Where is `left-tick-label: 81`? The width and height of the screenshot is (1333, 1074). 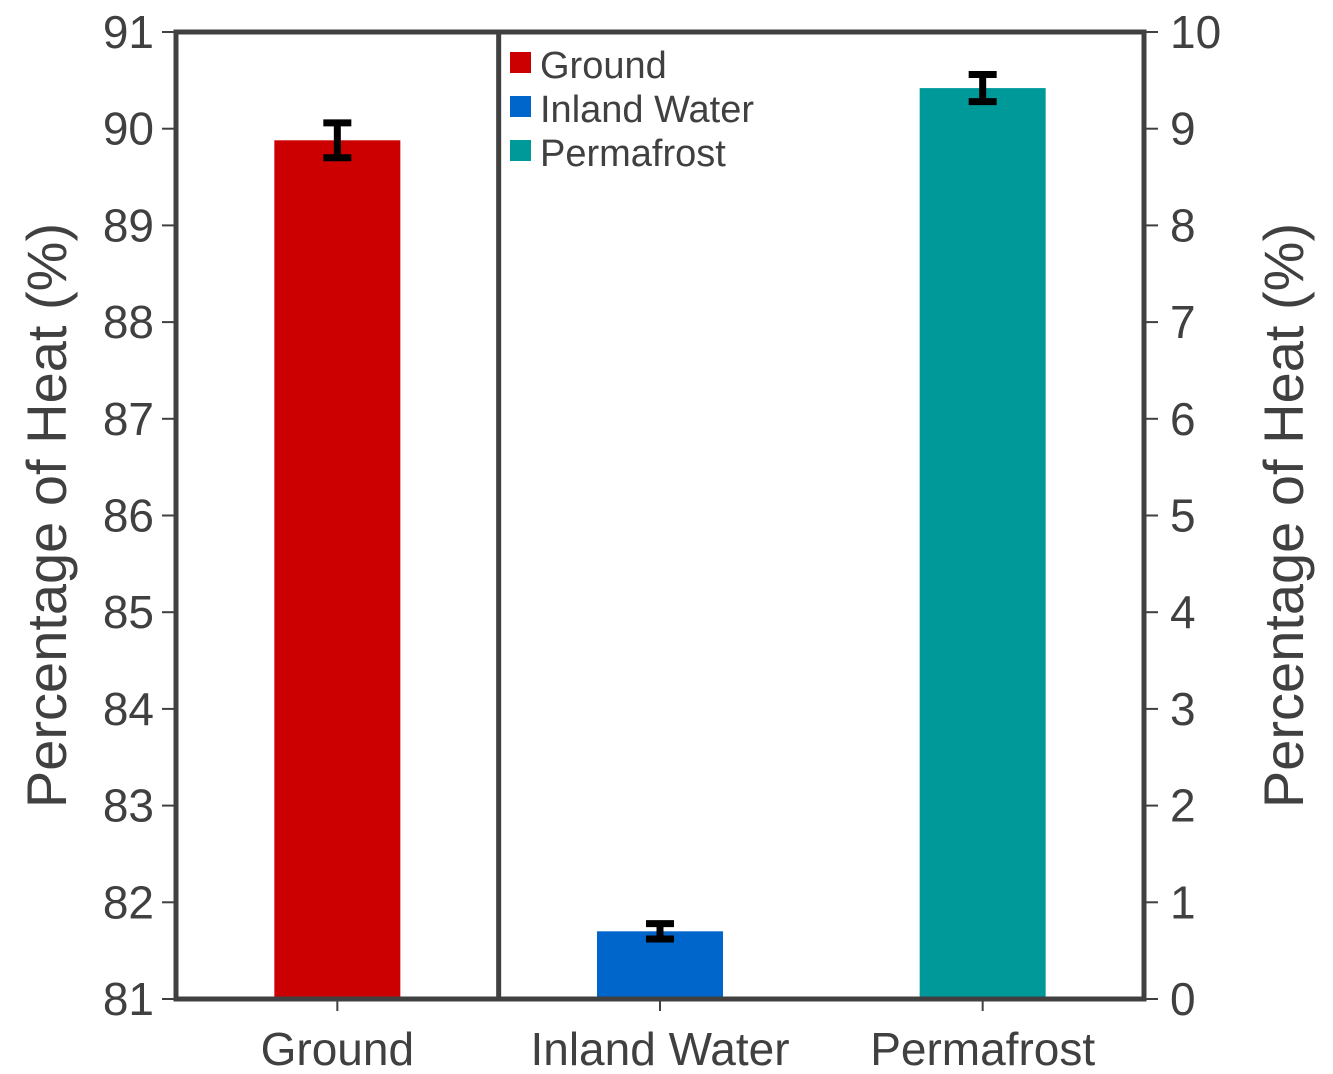 left-tick-label: 81 is located at coordinates (128, 999).